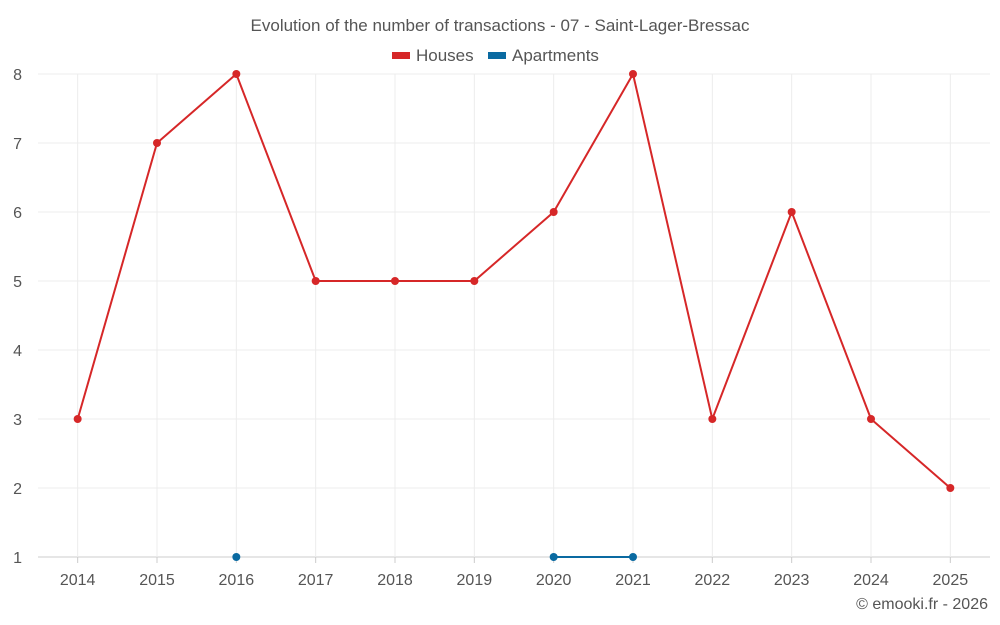 The height and width of the screenshot is (625, 1000). I want to click on x-tick-label: 2018, so click(395, 580).